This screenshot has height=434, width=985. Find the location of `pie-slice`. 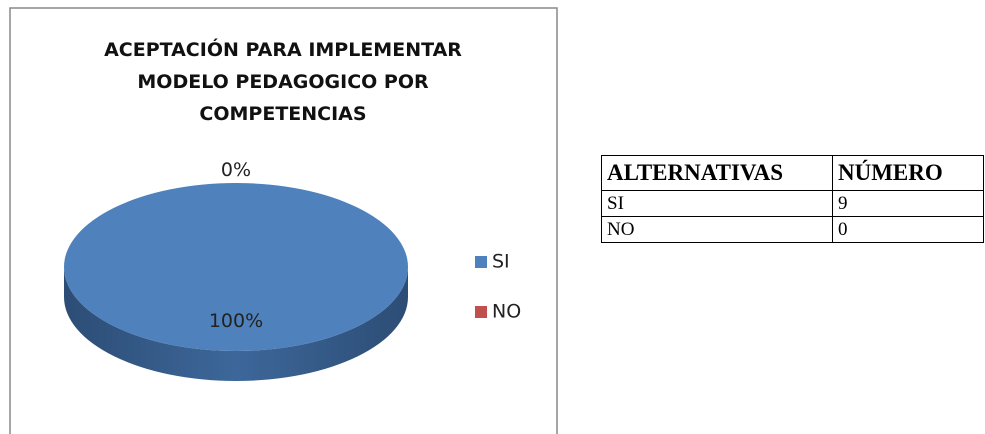

pie-slice is located at coordinates (236, 267).